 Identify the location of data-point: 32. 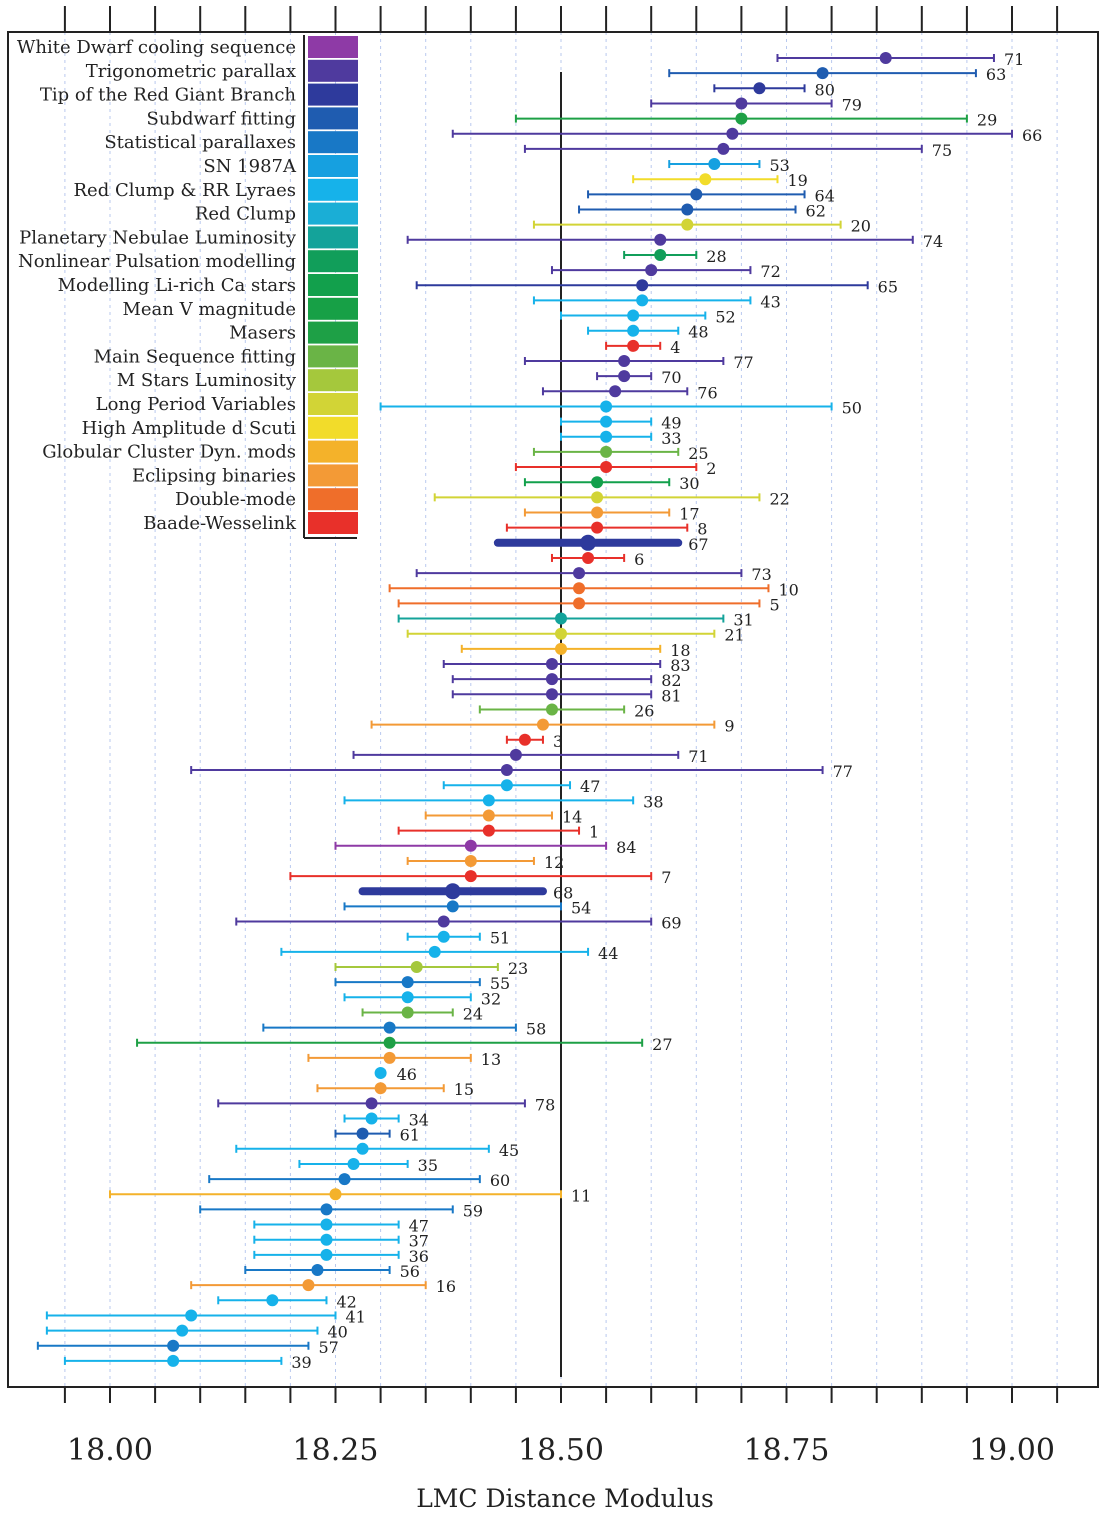
(422, 998).